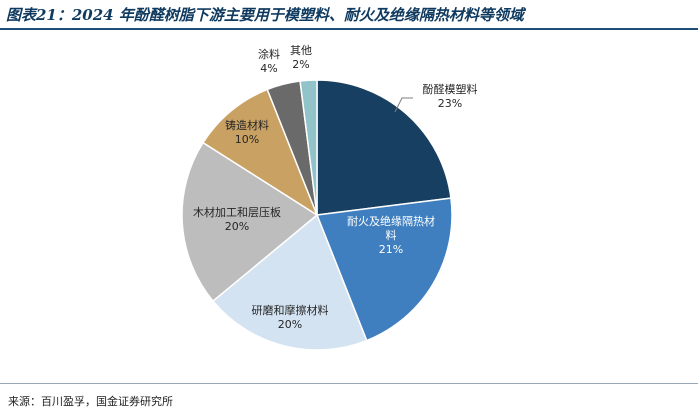  I want to click on chart-title: 图表21：2024 年酚醛树脂下游主要用于模塑料、耐火及绝缘隔热材料等领域, so click(265, 15).